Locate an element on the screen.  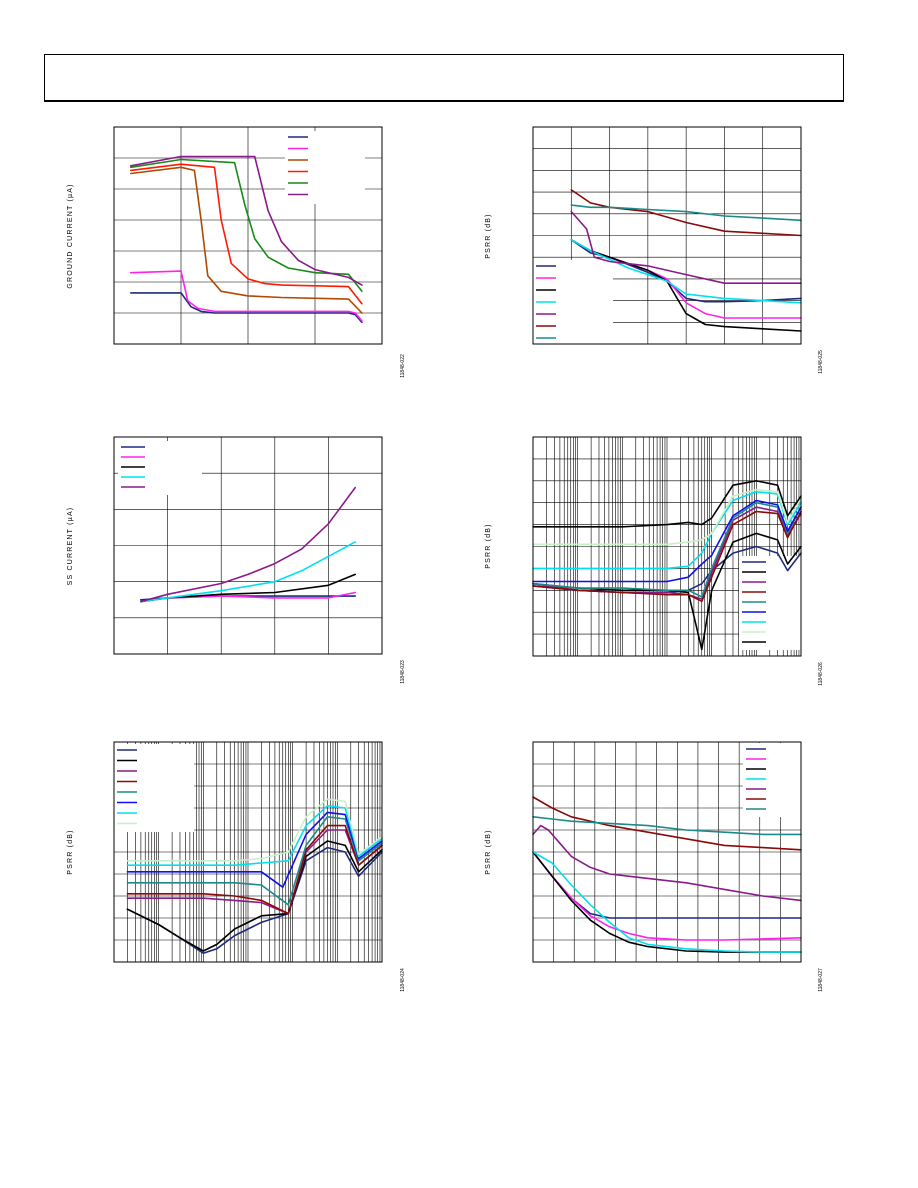
ground-current-chart: GROUND CURRENT (µA) 11848-022 is located at coordinates (236, 252).